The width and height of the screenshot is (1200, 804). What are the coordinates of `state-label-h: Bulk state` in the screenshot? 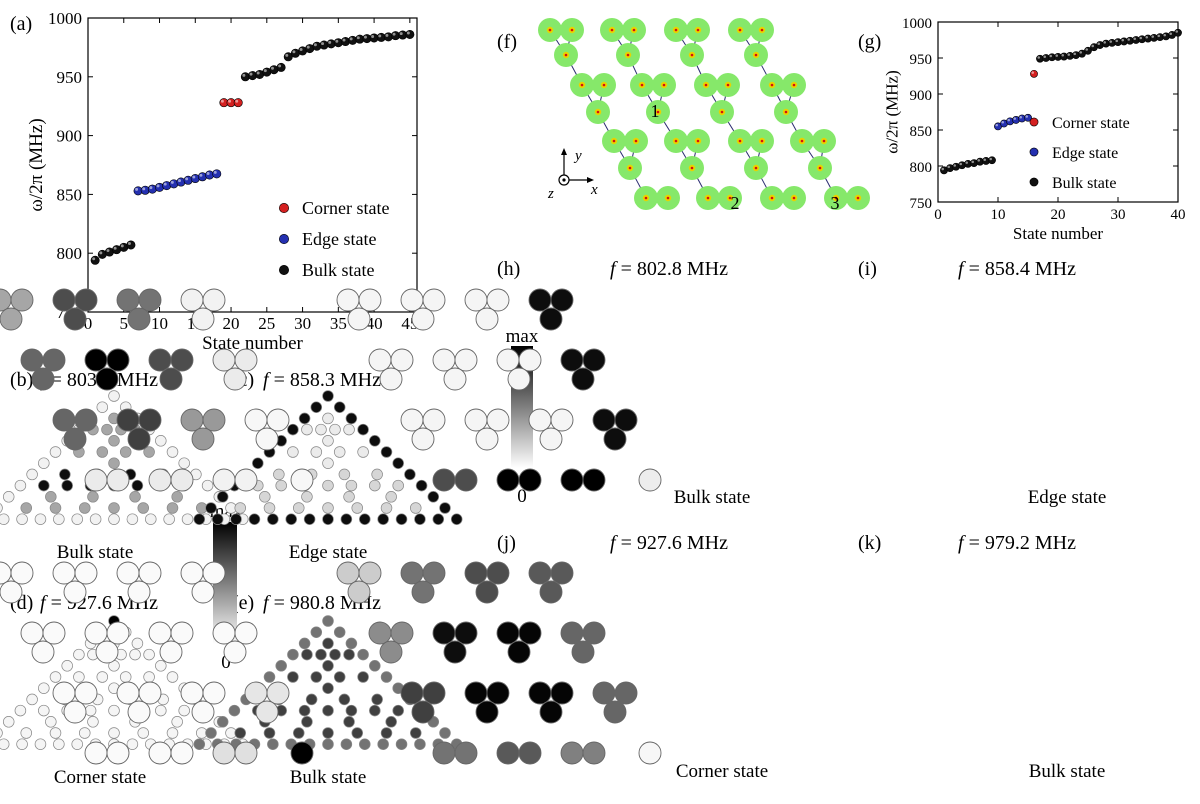 It's located at (712, 497).